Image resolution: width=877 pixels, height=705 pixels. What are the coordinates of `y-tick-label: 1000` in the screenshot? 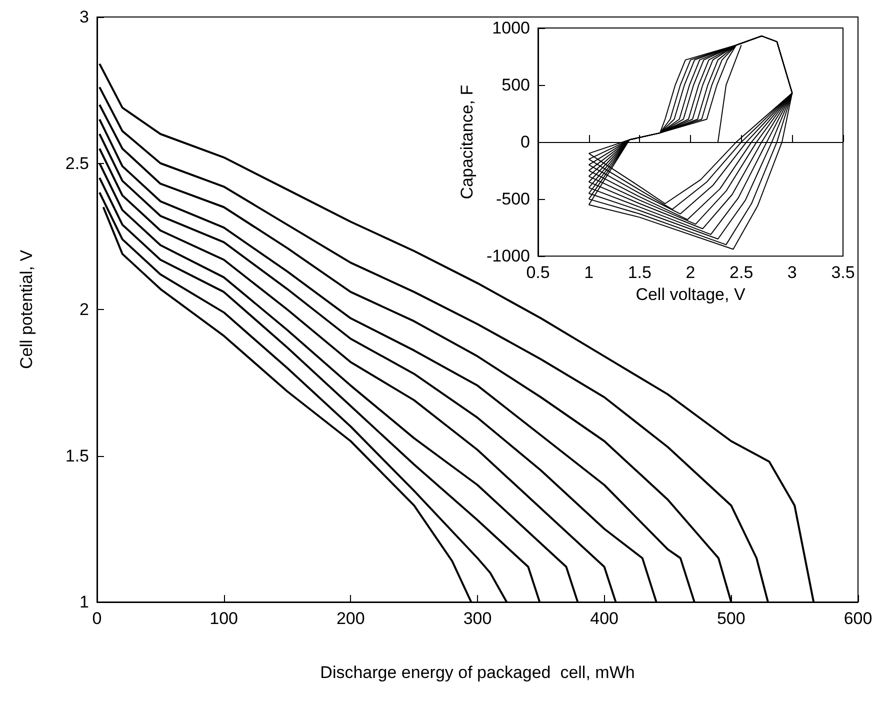 It's located at (511, 28).